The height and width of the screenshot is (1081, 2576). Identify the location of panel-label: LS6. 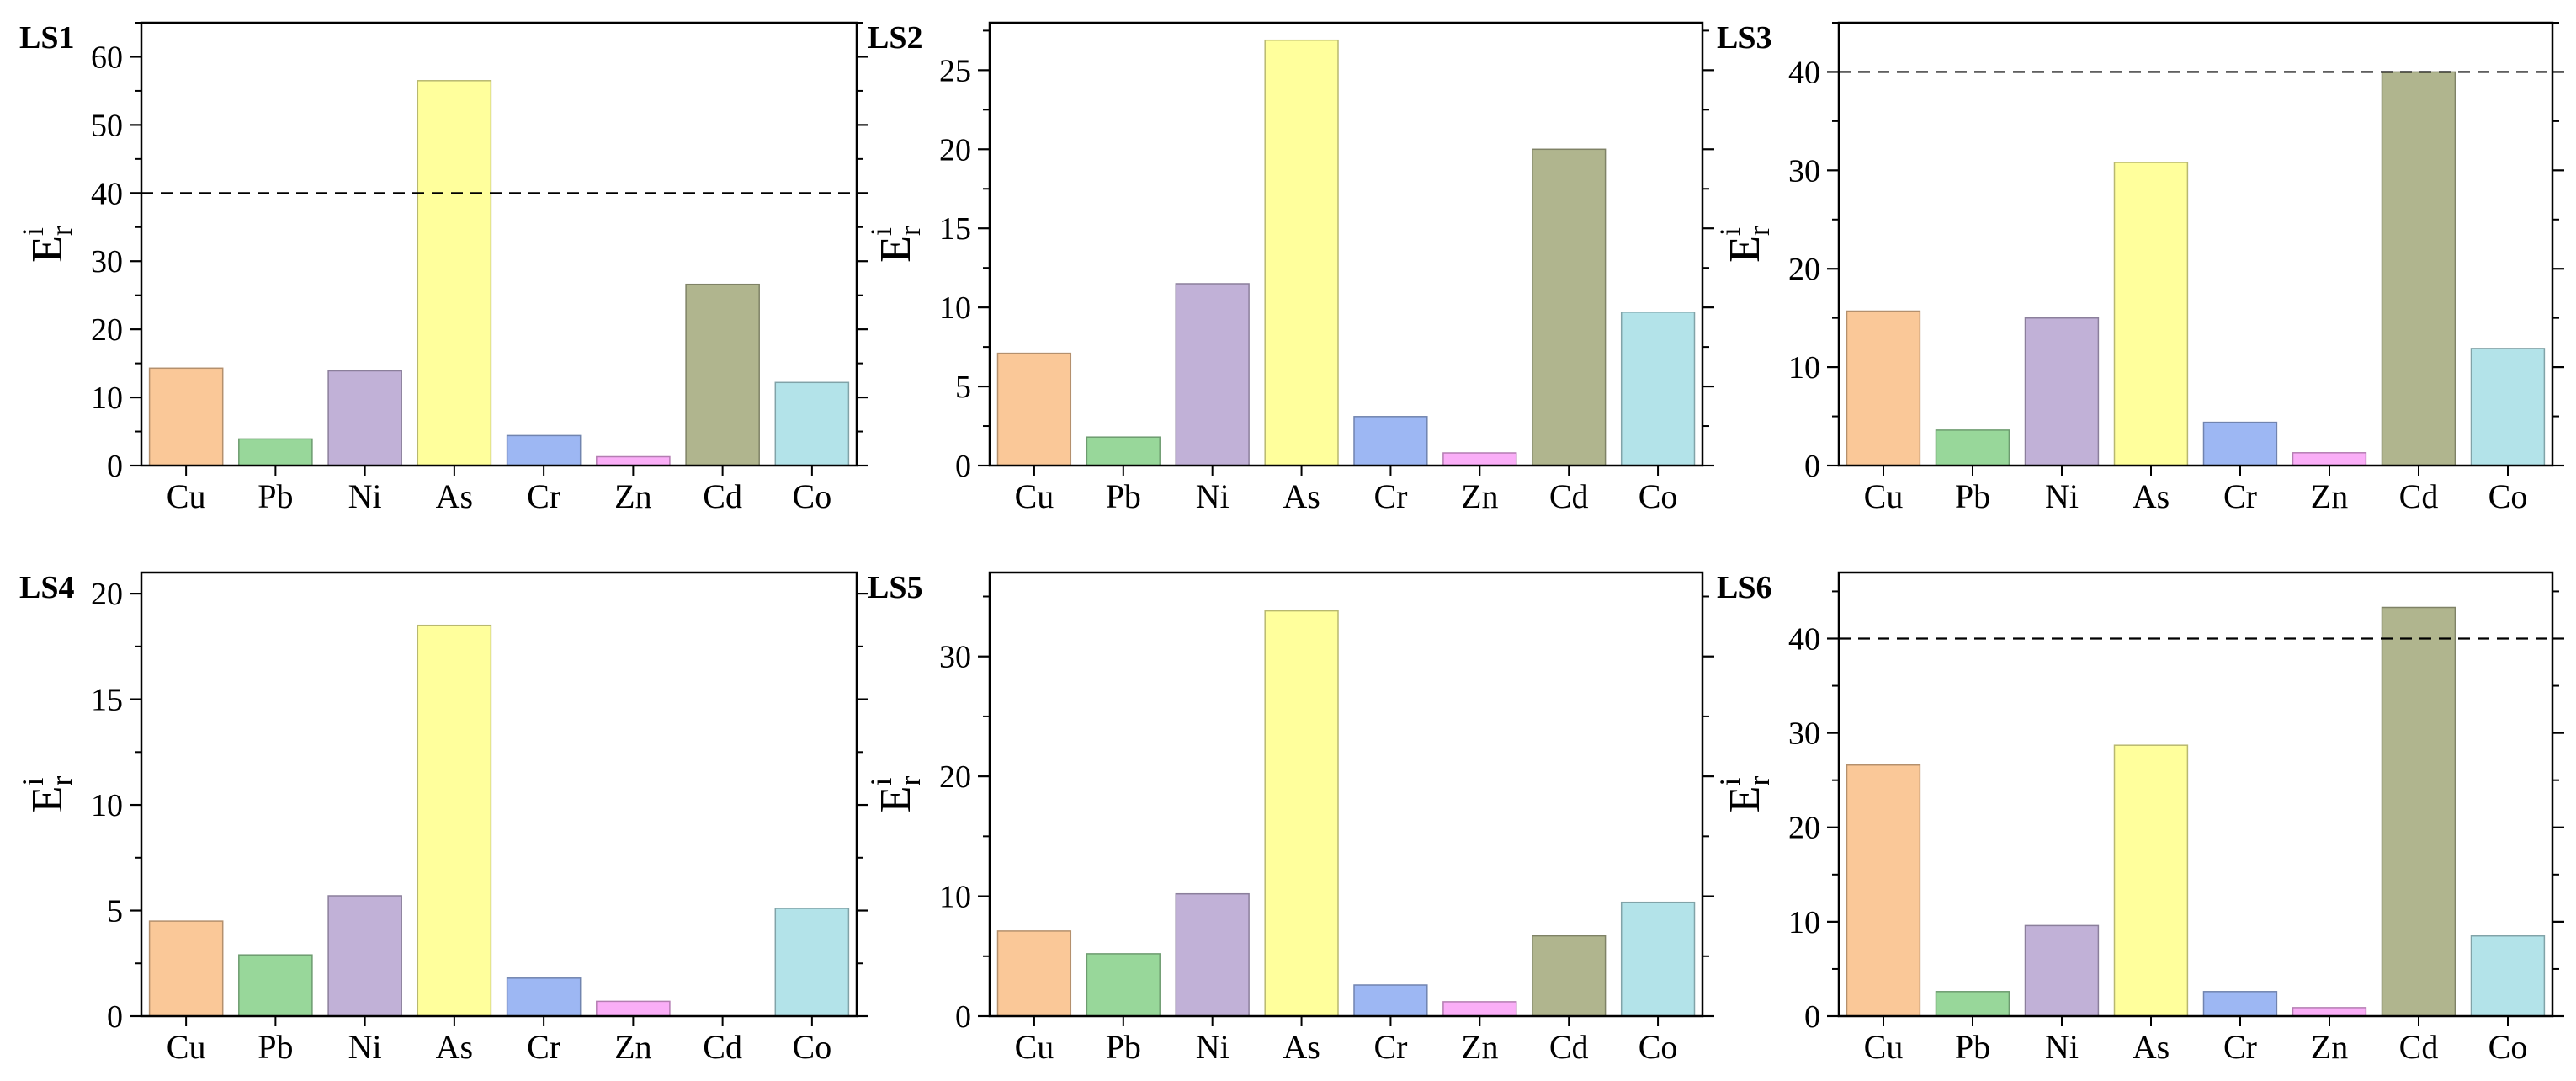
(1744, 587).